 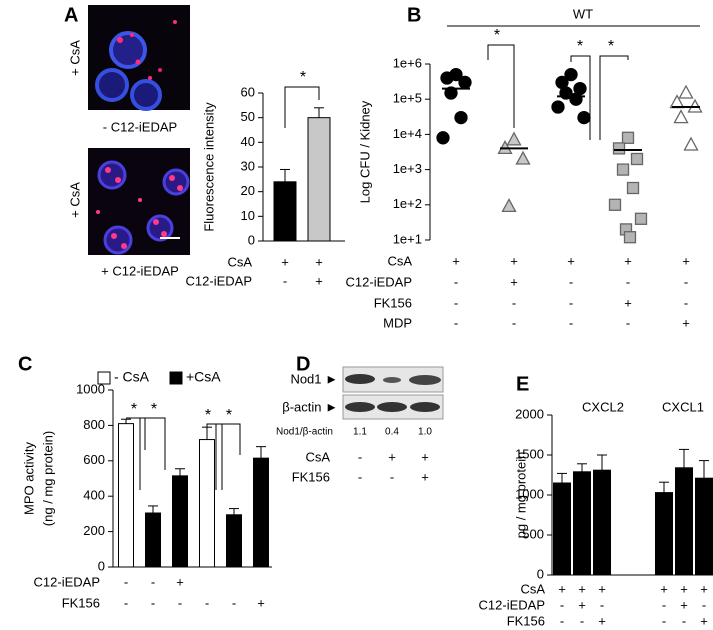 I want to click on micrograph-bottom, so click(x=139, y=201).